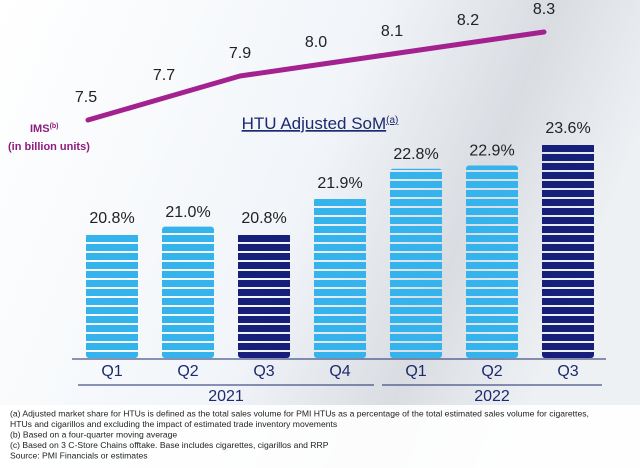  I want to click on bar-label: 22.9%, so click(491, 151).